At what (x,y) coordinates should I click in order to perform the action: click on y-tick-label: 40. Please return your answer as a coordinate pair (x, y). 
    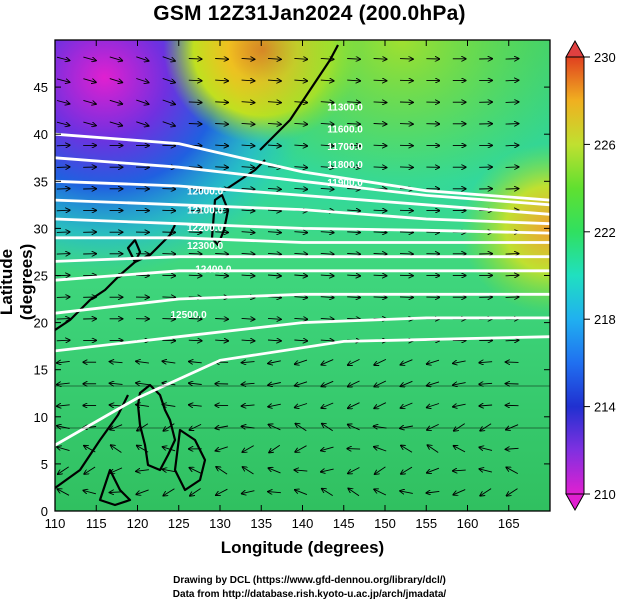
    Looking at the image, I should click on (41, 134).